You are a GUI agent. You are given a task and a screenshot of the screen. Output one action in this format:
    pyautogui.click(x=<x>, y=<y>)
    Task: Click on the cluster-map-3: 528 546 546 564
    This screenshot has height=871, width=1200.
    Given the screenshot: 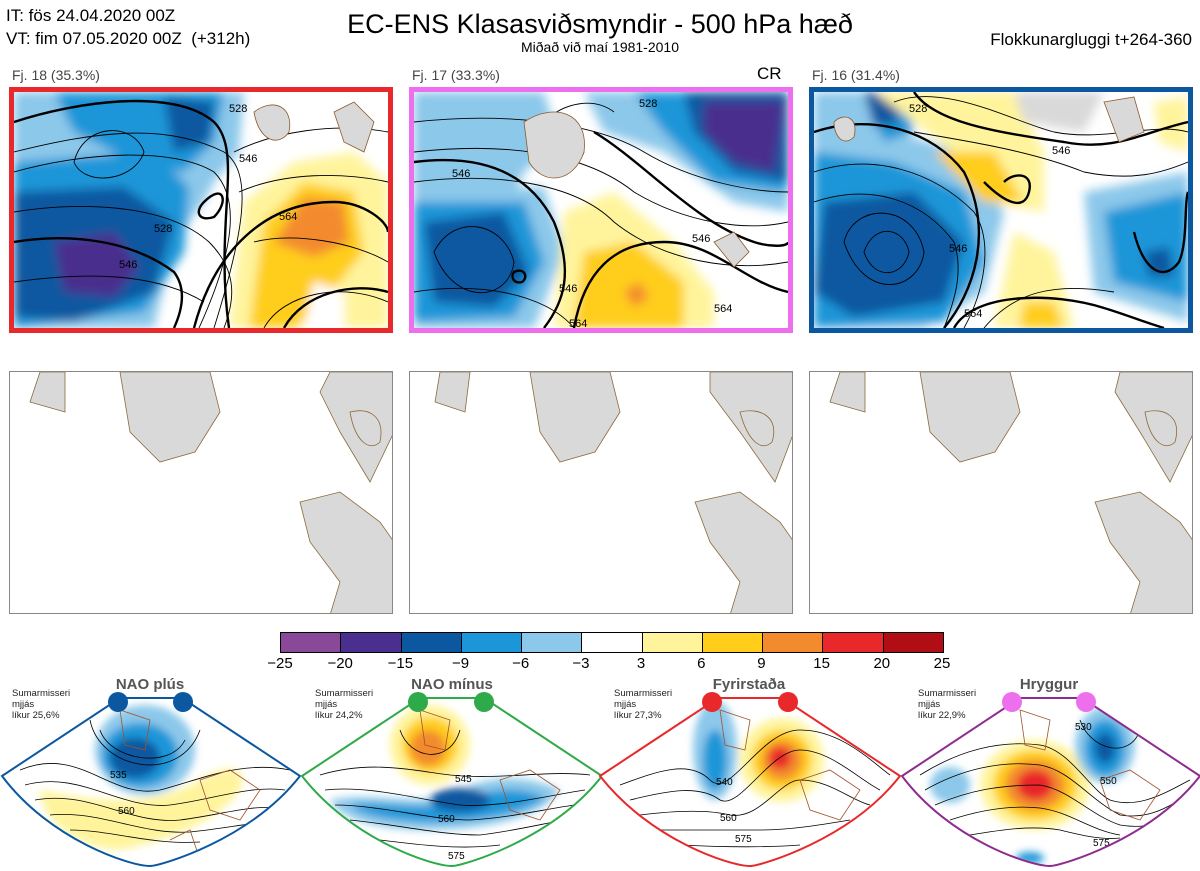 What is the action you would take?
    pyautogui.click(x=1001, y=210)
    